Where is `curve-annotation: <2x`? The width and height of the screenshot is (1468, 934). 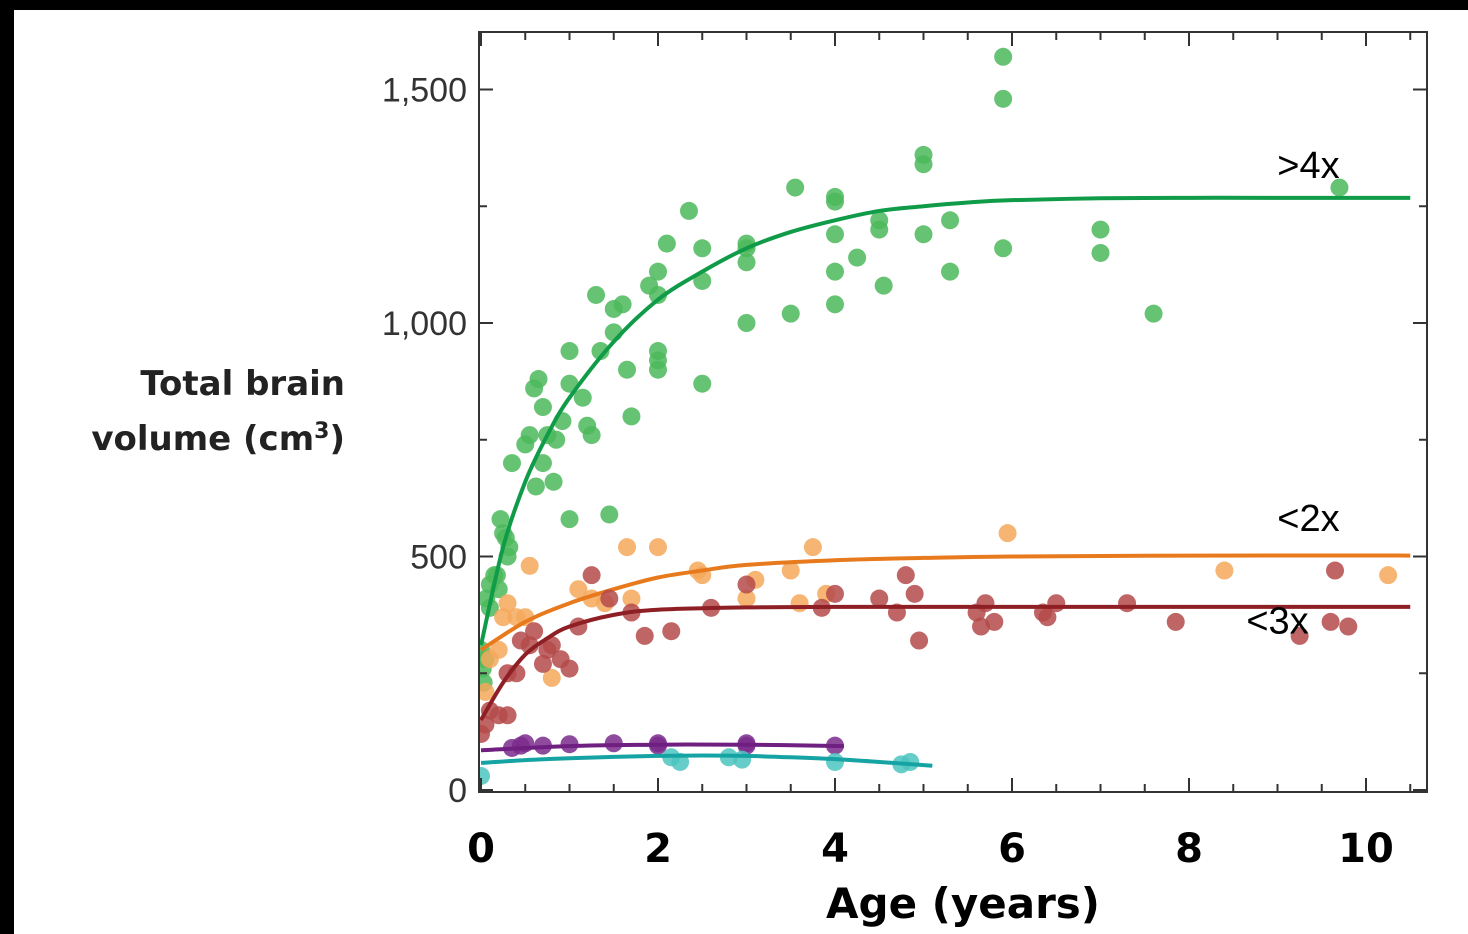 curve-annotation: <2x is located at coordinates (1308, 519).